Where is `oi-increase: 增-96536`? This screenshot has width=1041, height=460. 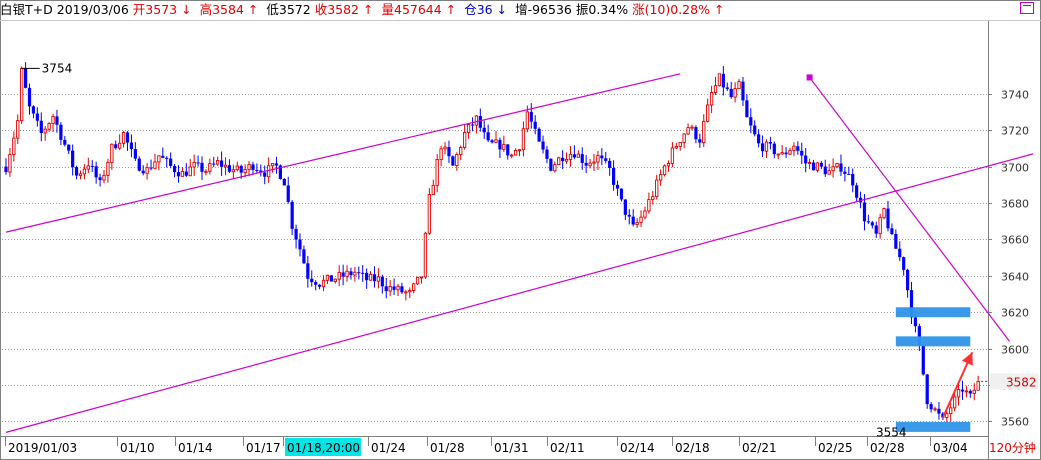
oi-increase: 增-96536 is located at coordinates (543, 9).